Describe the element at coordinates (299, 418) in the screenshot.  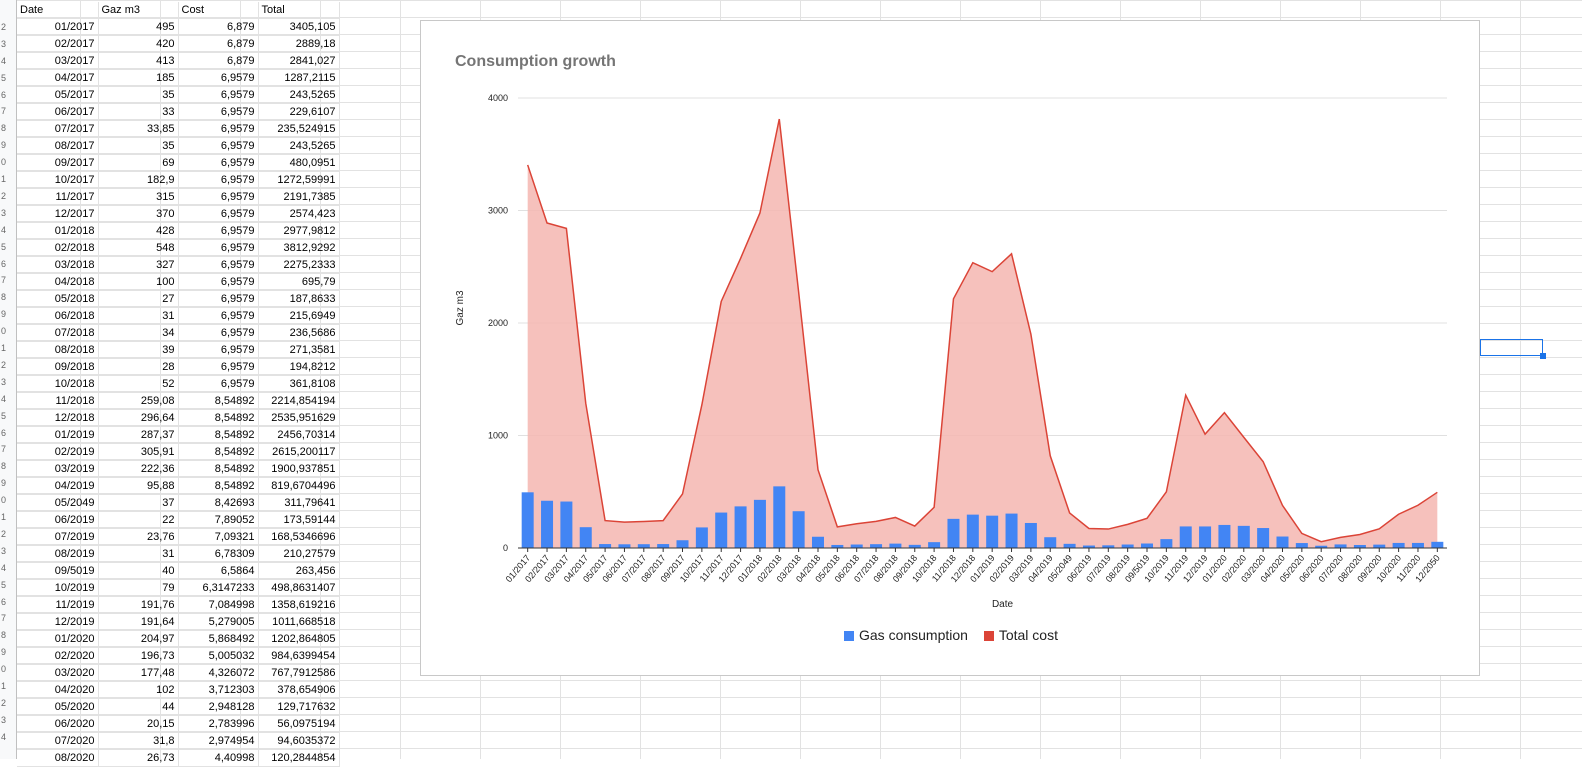
I see `cell-total: 2535,951629` at that location.